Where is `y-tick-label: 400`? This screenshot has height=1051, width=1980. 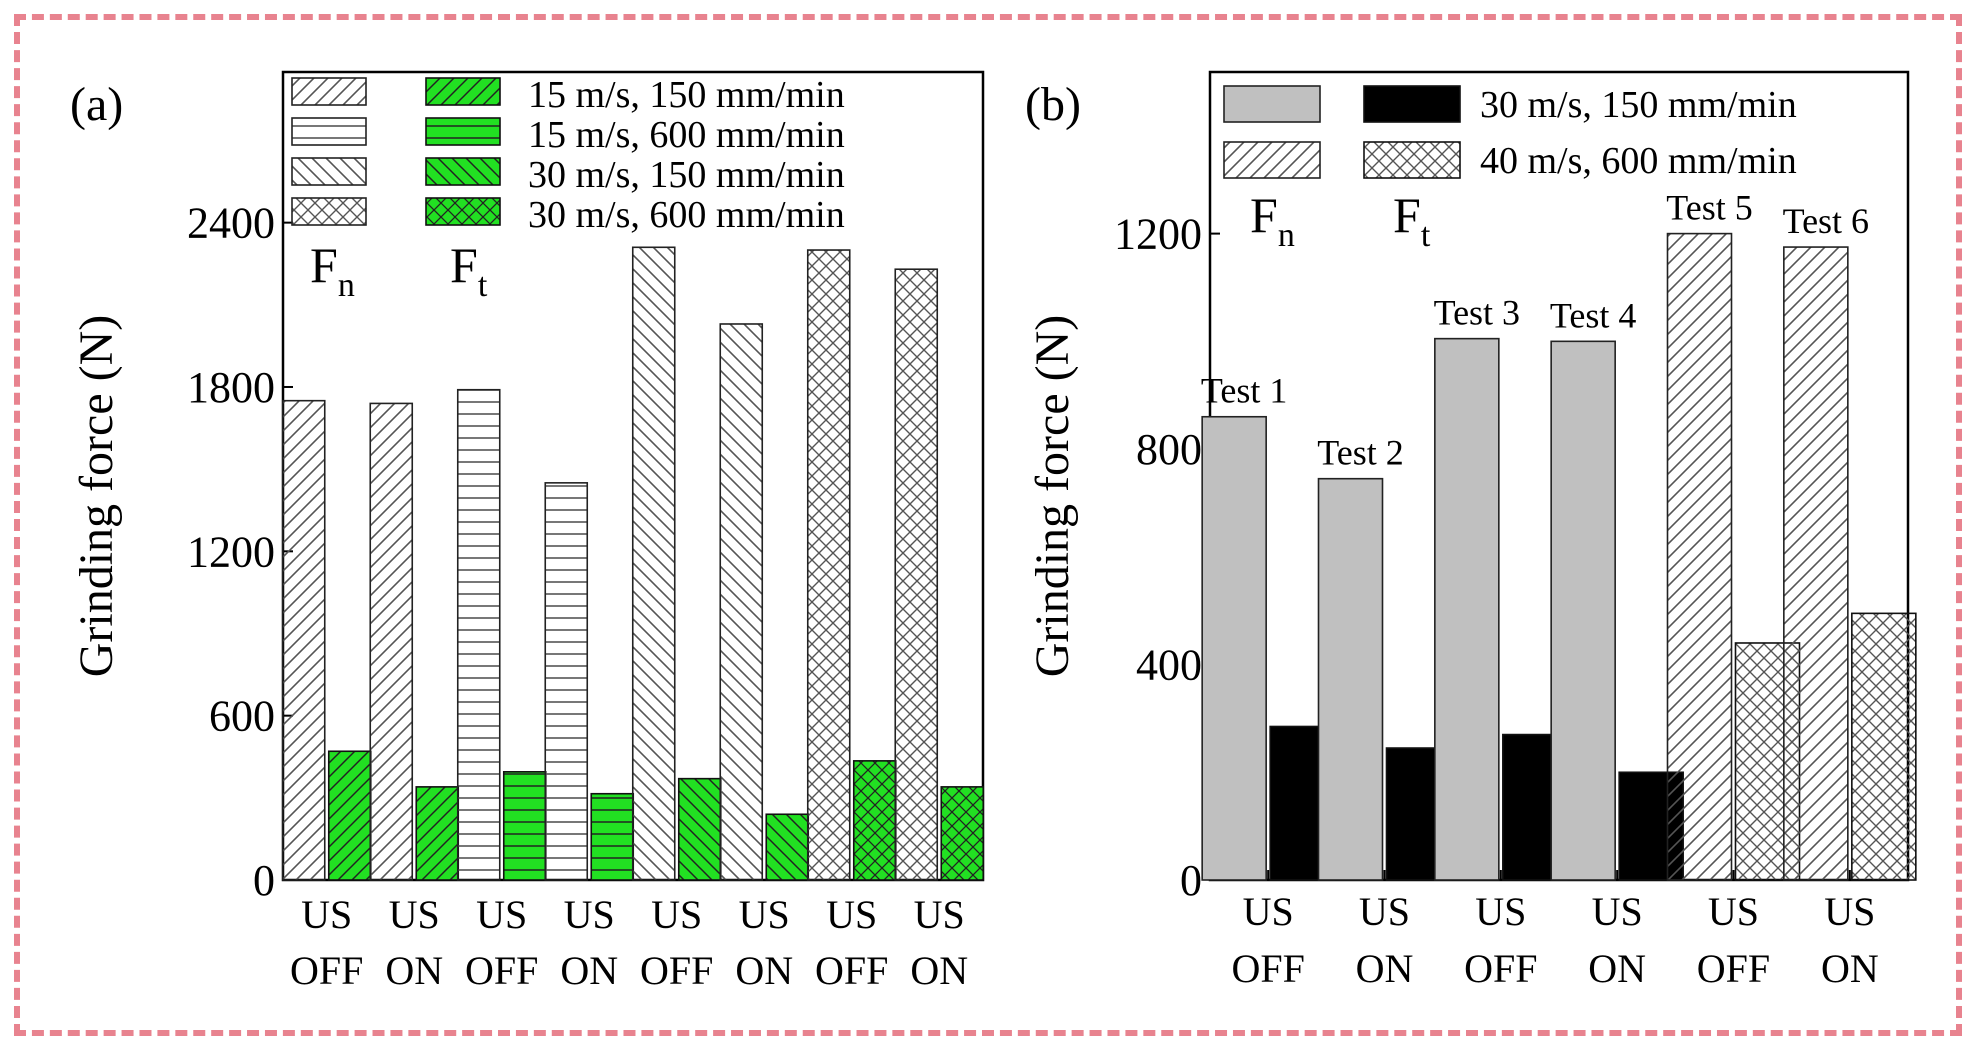 y-tick-label: 400 is located at coordinates (1169, 665).